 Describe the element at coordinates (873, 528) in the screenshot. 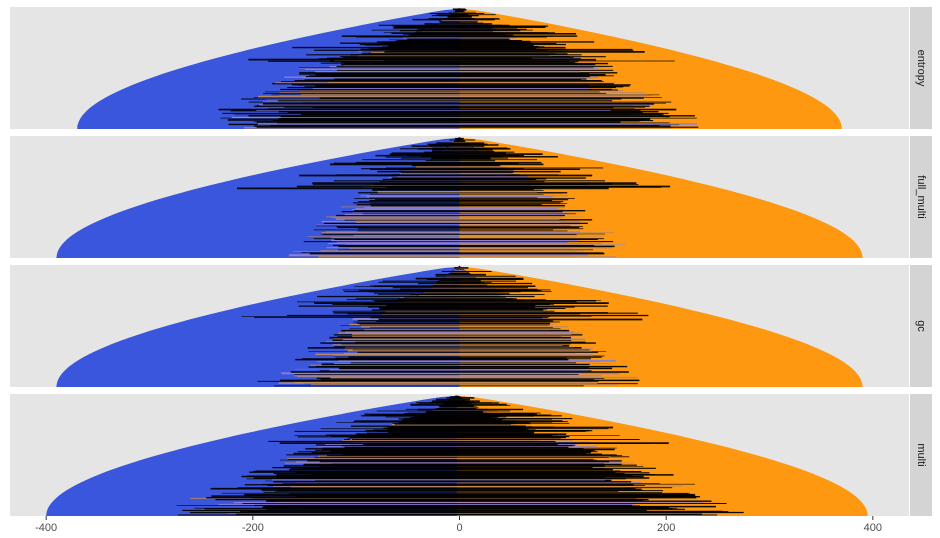

I see `x-tick-label-4: 400` at that location.